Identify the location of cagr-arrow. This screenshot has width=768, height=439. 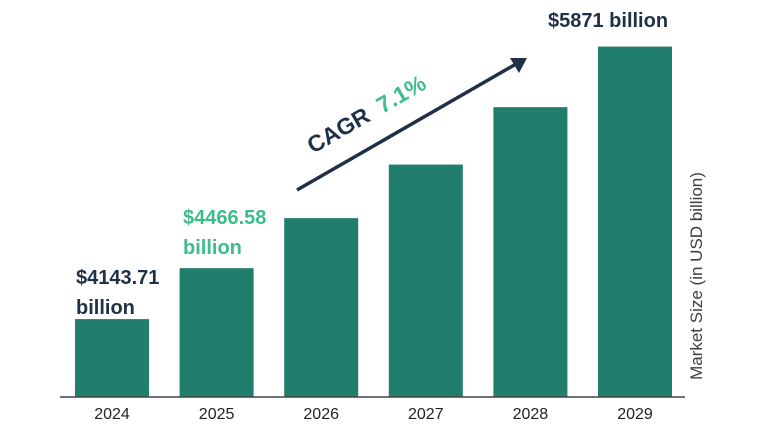
(411, 125).